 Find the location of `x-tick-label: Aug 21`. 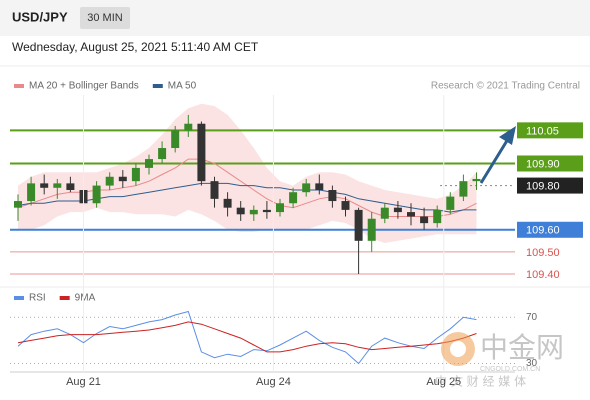

x-tick-label: Aug 21 is located at coordinates (83, 382).